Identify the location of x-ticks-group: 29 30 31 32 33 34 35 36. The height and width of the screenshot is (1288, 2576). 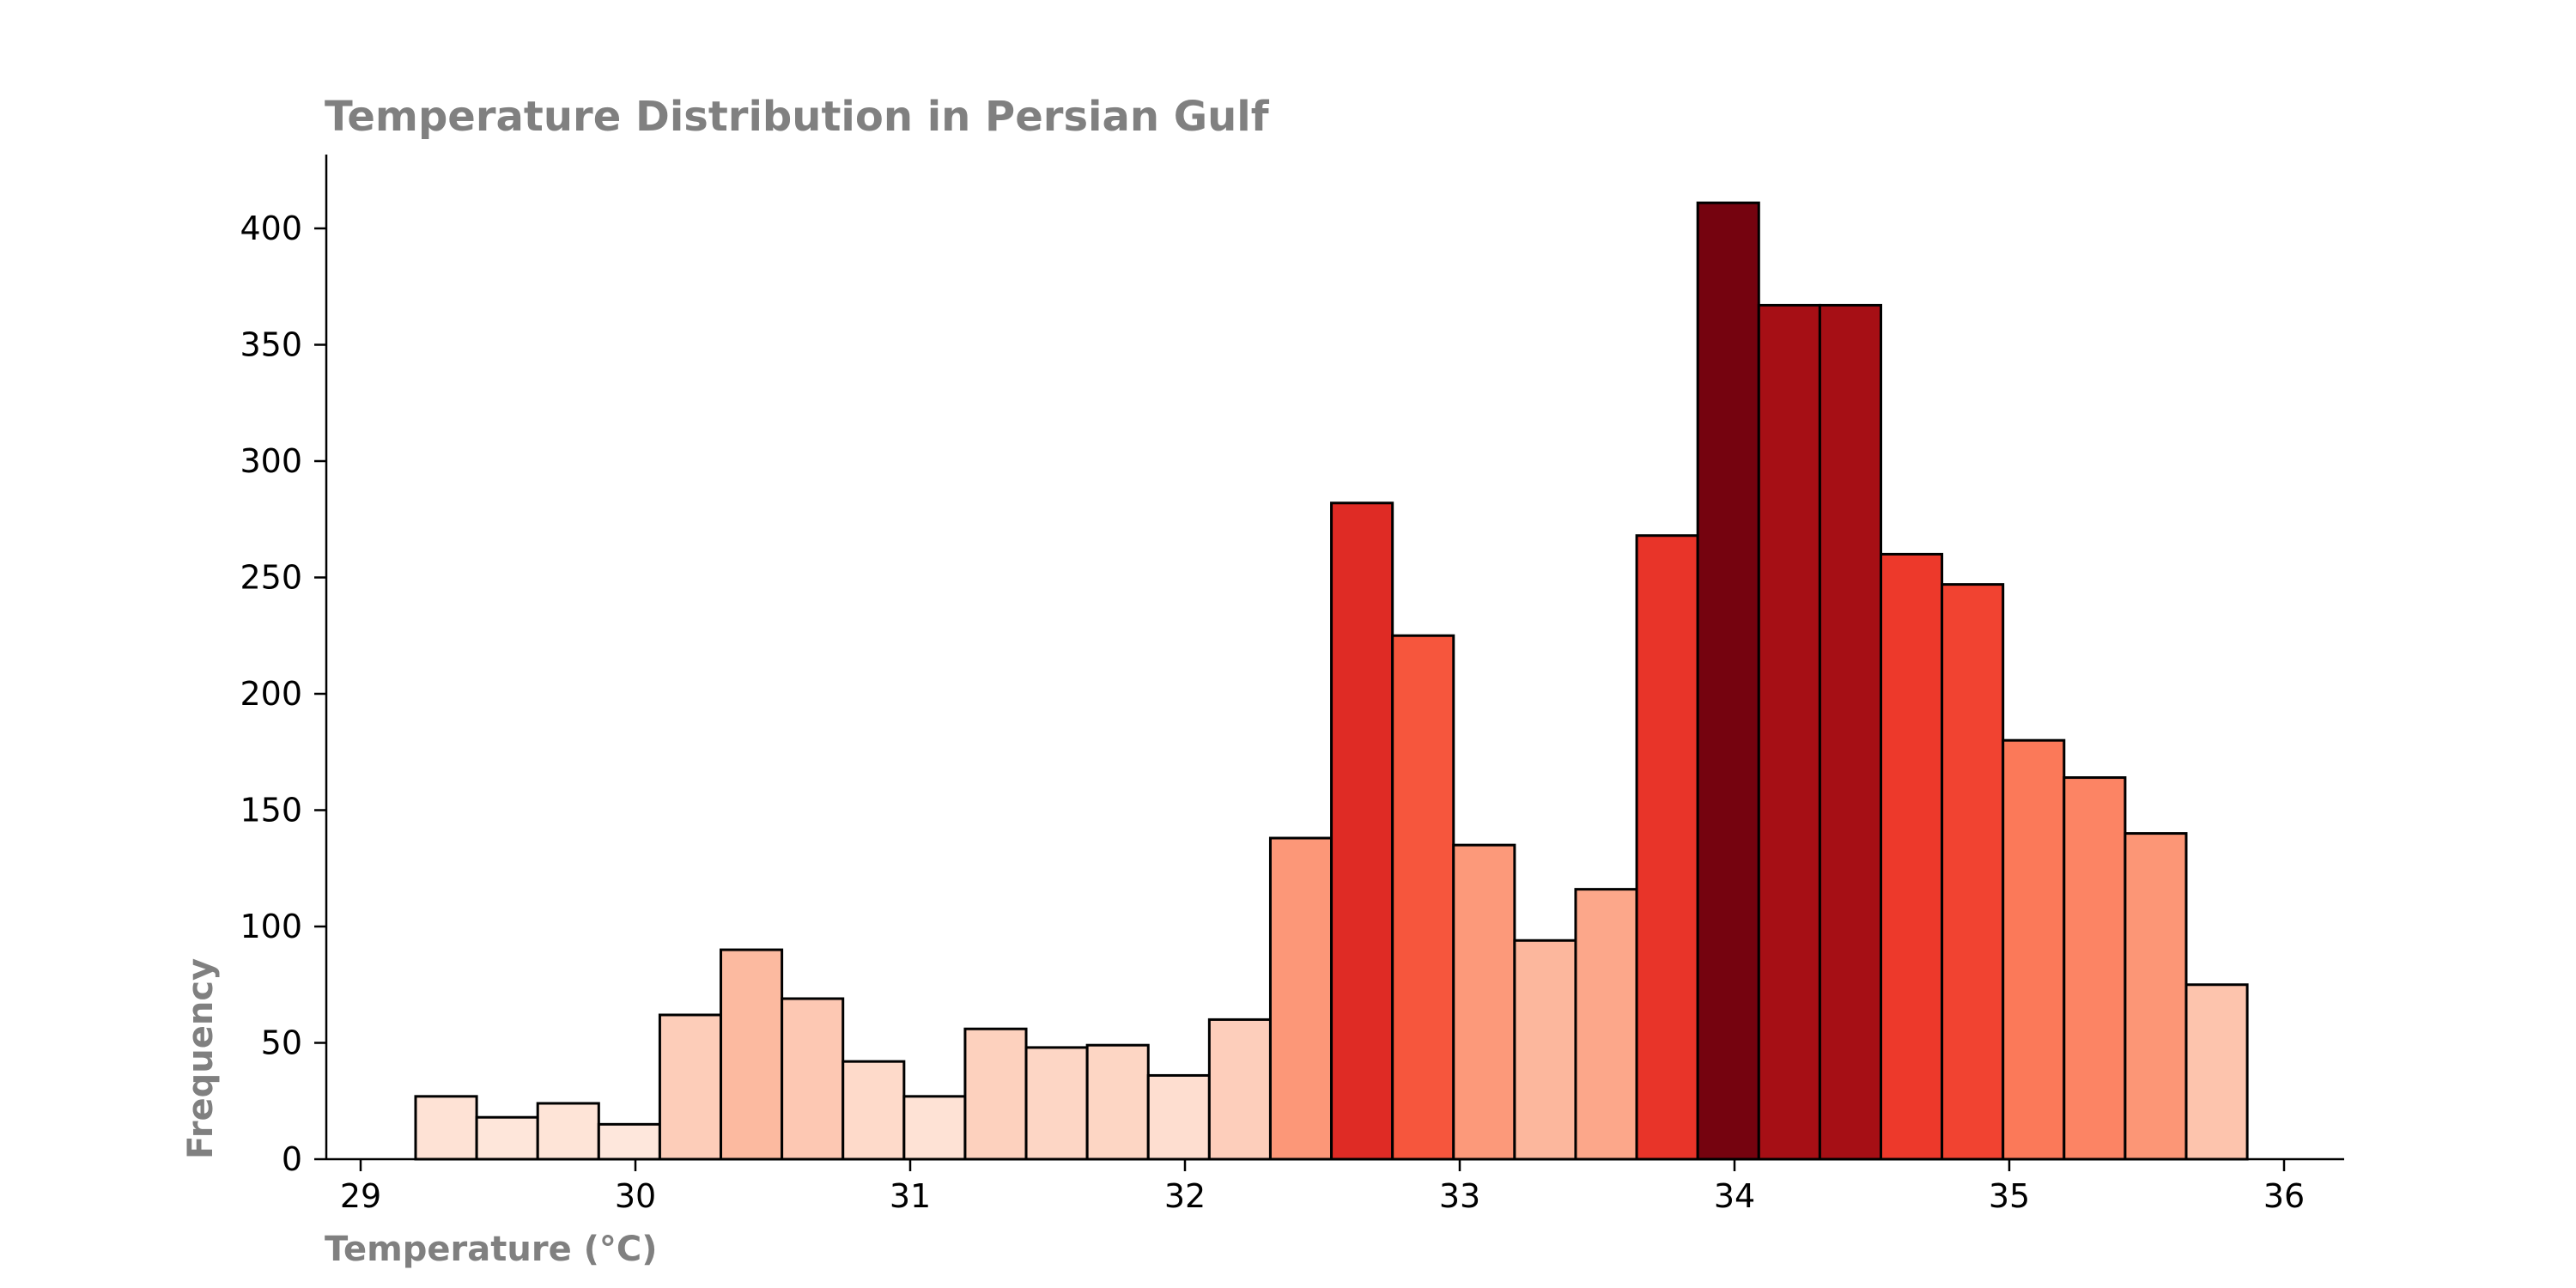
(1323, 1187).